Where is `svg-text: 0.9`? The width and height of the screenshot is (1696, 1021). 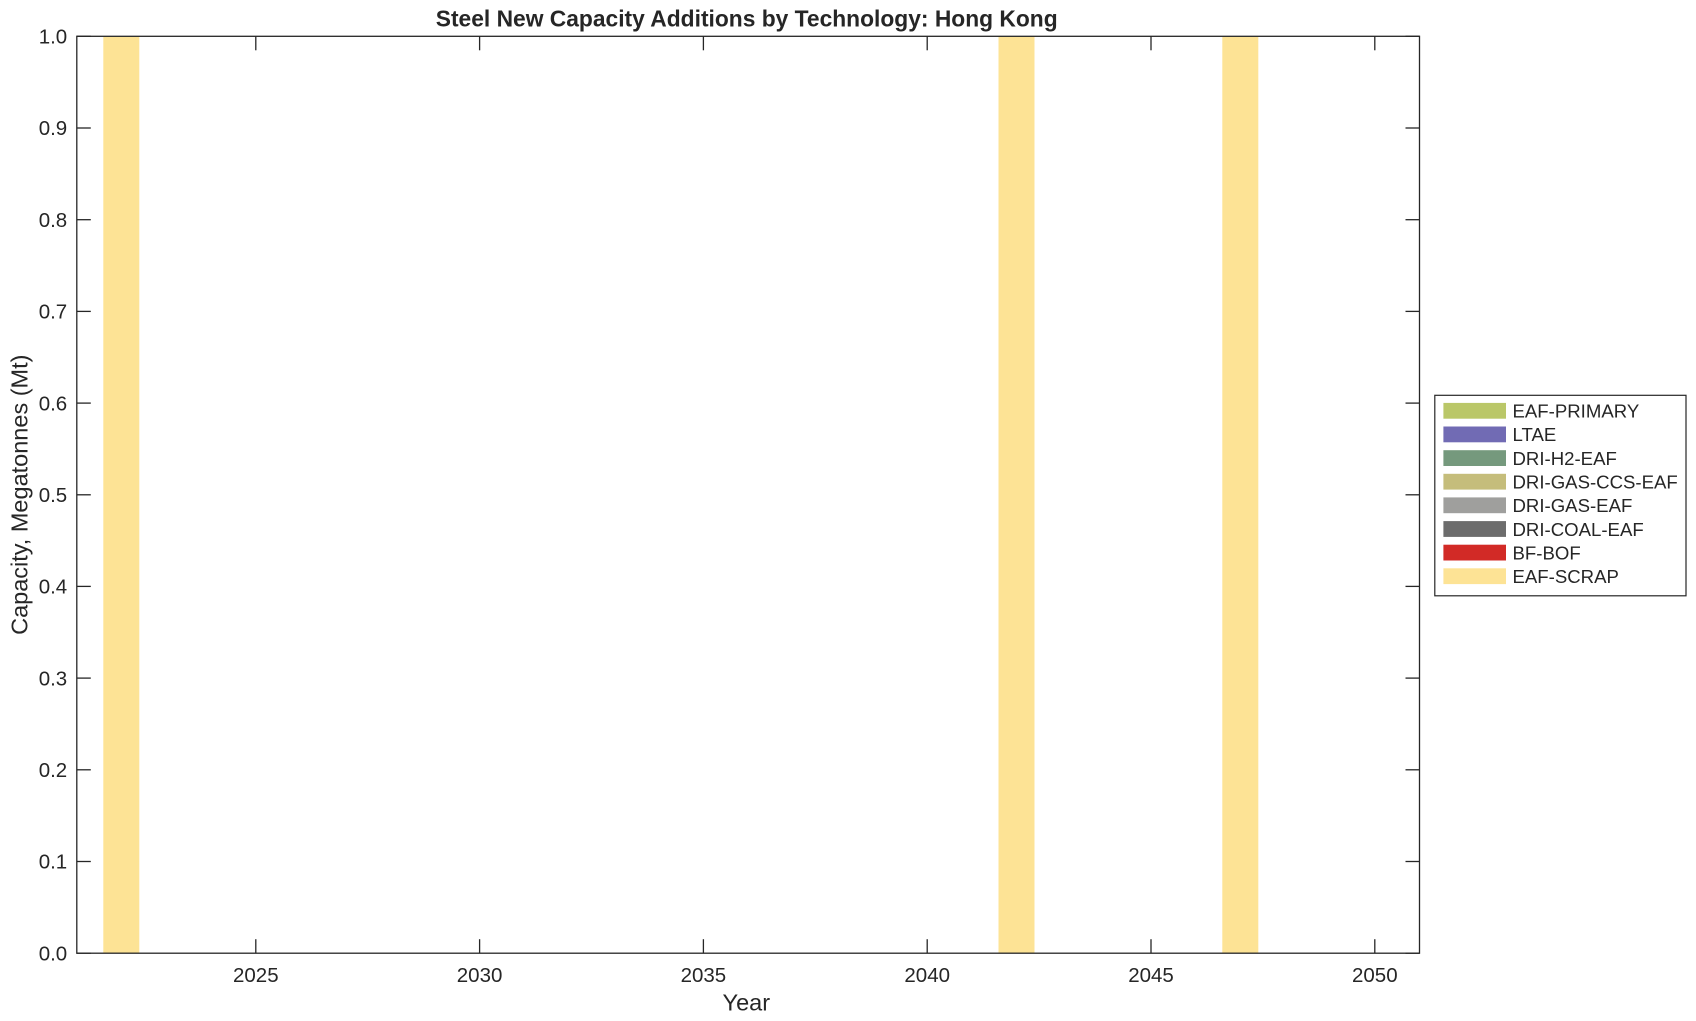 svg-text: 0.9 is located at coordinates (53, 128).